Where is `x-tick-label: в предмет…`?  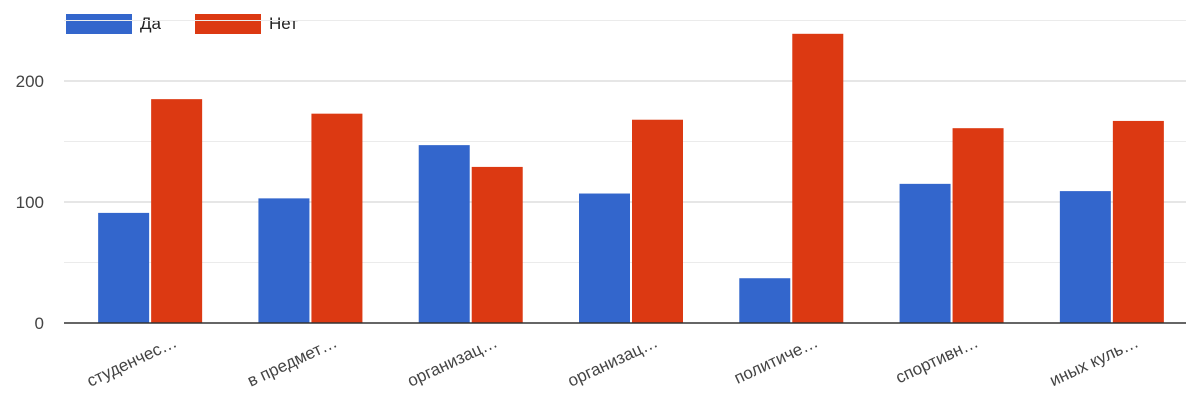 x-tick-label: в предмет… is located at coordinates (292, 361).